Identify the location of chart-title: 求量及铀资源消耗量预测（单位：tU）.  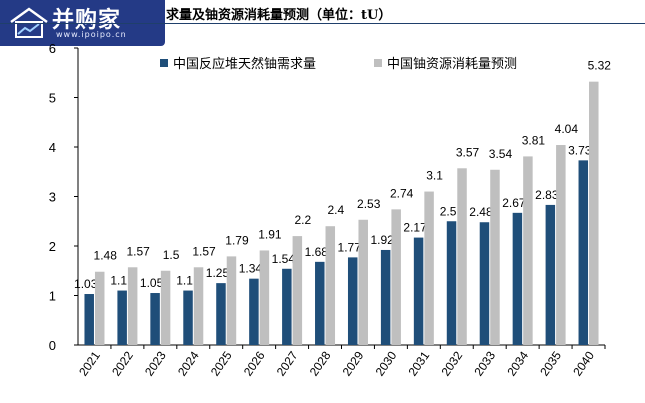
(279, 15).